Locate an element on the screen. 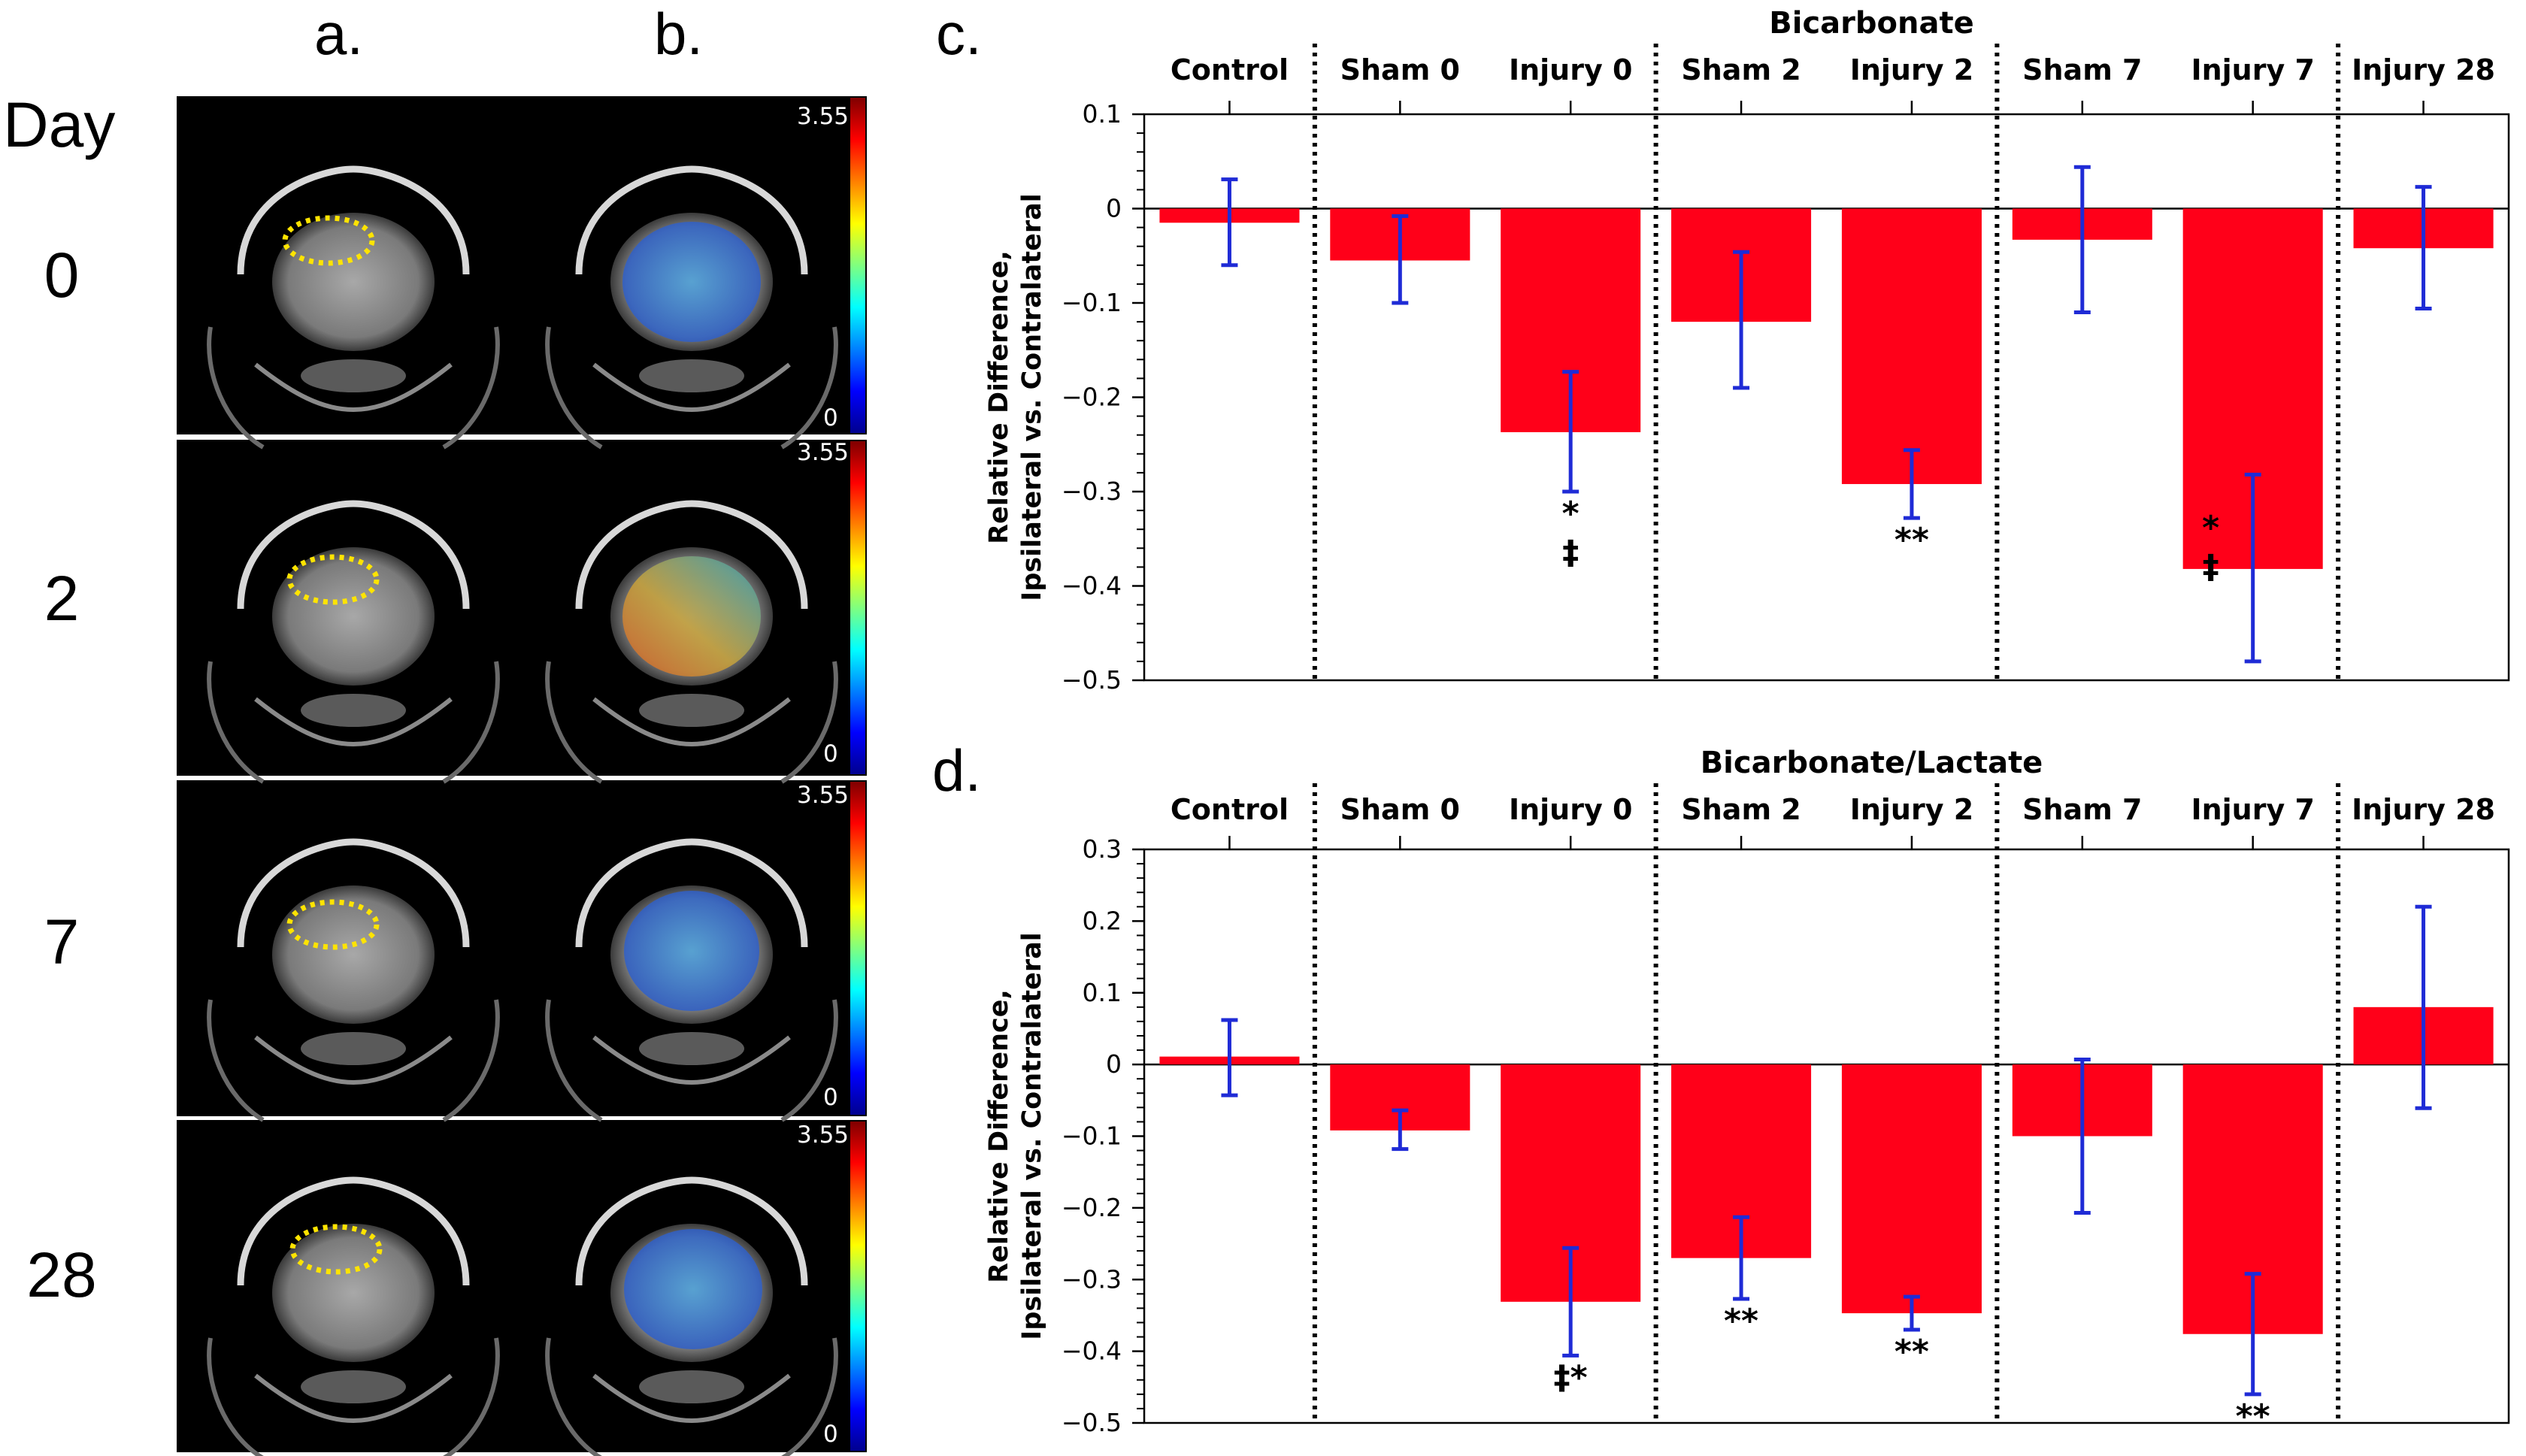 Image resolution: width=2526 pixels, height=1456 pixels. overlay-day2 is located at coordinates (691, 616).